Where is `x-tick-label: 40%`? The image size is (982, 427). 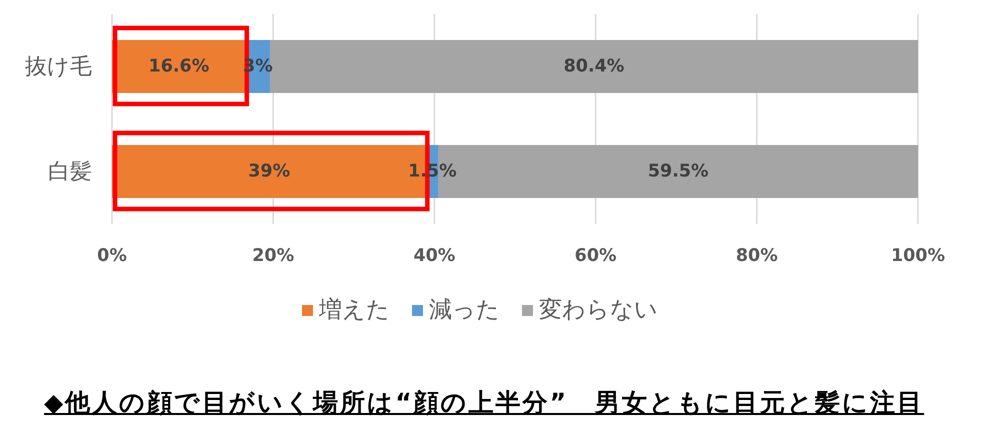 x-tick-label: 40% is located at coordinates (434, 256).